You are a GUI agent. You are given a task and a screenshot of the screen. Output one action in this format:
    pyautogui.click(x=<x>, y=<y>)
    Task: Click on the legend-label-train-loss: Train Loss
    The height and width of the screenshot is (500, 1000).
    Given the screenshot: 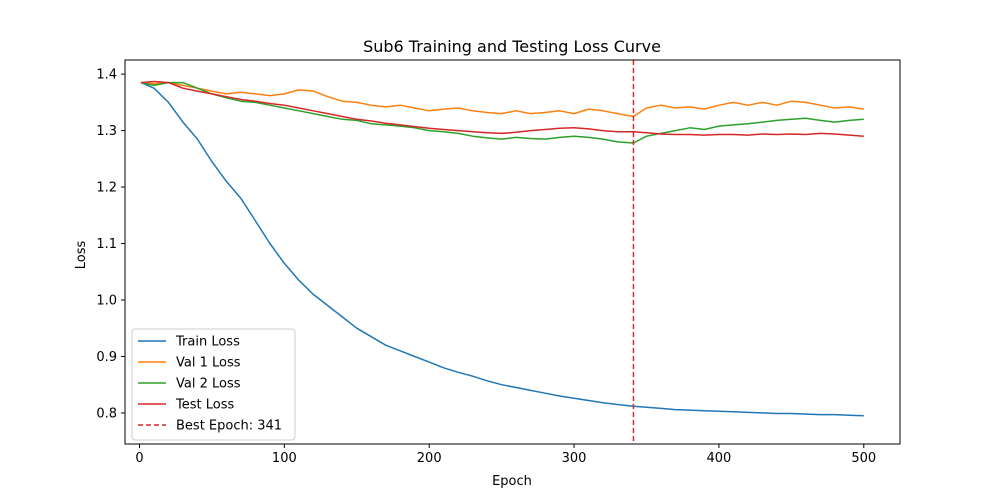 What is the action you would take?
    pyautogui.click(x=207, y=342)
    